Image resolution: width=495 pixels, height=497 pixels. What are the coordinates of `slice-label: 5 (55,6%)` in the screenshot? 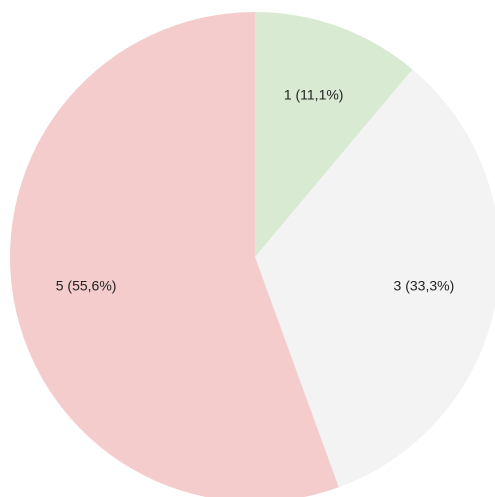 It's located at (86, 285).